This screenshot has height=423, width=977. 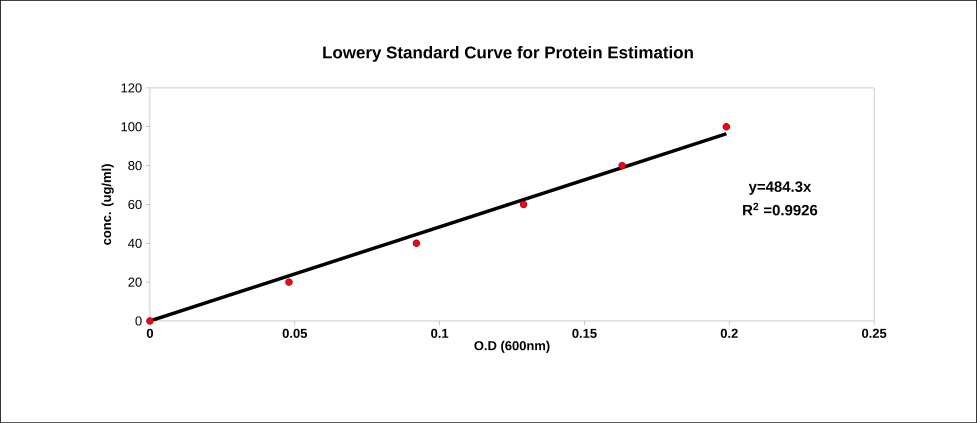 I want to click on x-tick-label: 0.15, so click(x=584, y=333).